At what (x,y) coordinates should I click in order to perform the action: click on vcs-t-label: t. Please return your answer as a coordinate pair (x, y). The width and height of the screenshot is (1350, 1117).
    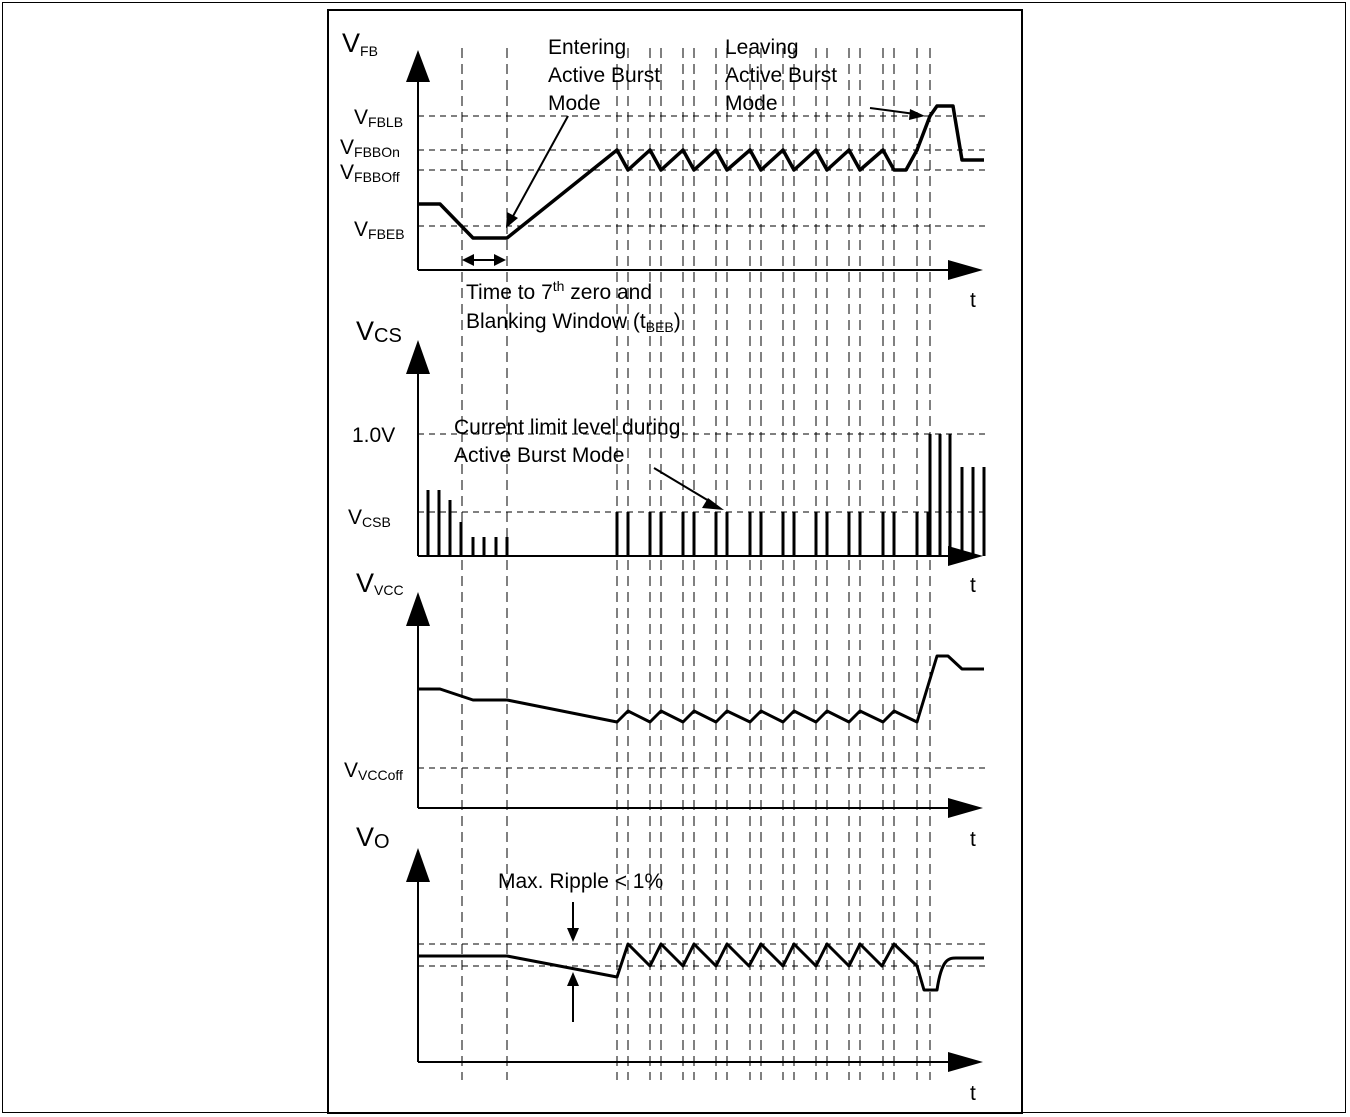
    Looking at the image, I should click on (973, 585).